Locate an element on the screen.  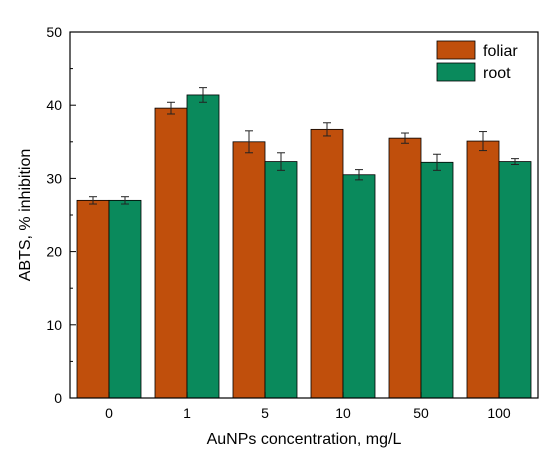
x-tick-label-1: 1 is located at coordinates (187, 413).